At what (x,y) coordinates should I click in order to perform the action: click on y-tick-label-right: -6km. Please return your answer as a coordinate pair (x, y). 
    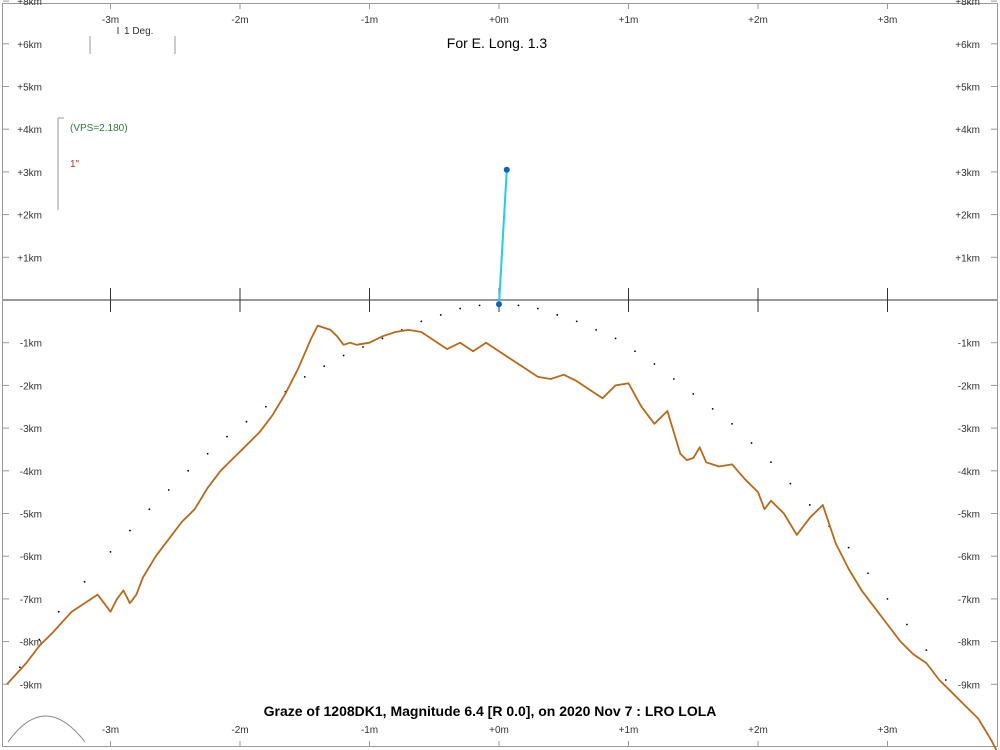
    Looking at the image, I should click on (969, 557).